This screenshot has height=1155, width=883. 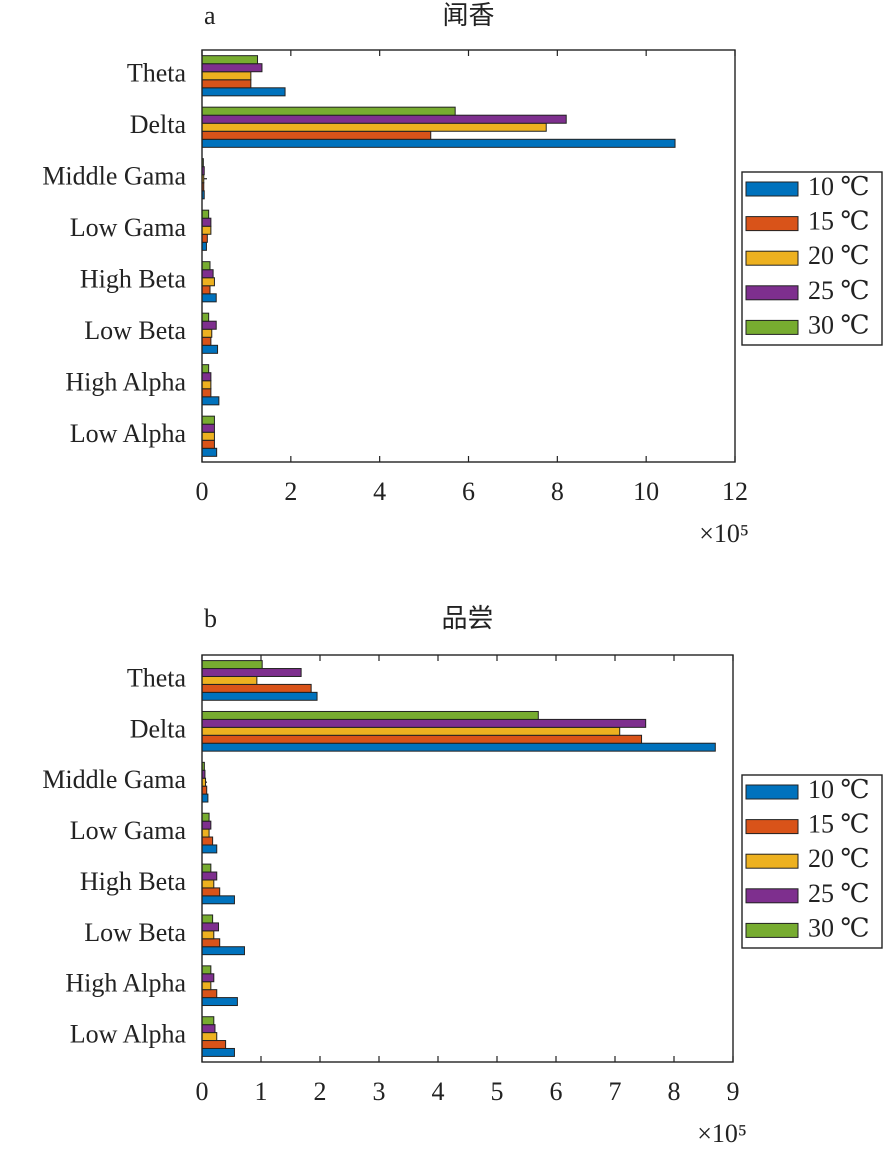 What do you see at coordinates (468, 15) in the screenshot?
I see `chart-title: 闻香` at bounding box center [468, 15].